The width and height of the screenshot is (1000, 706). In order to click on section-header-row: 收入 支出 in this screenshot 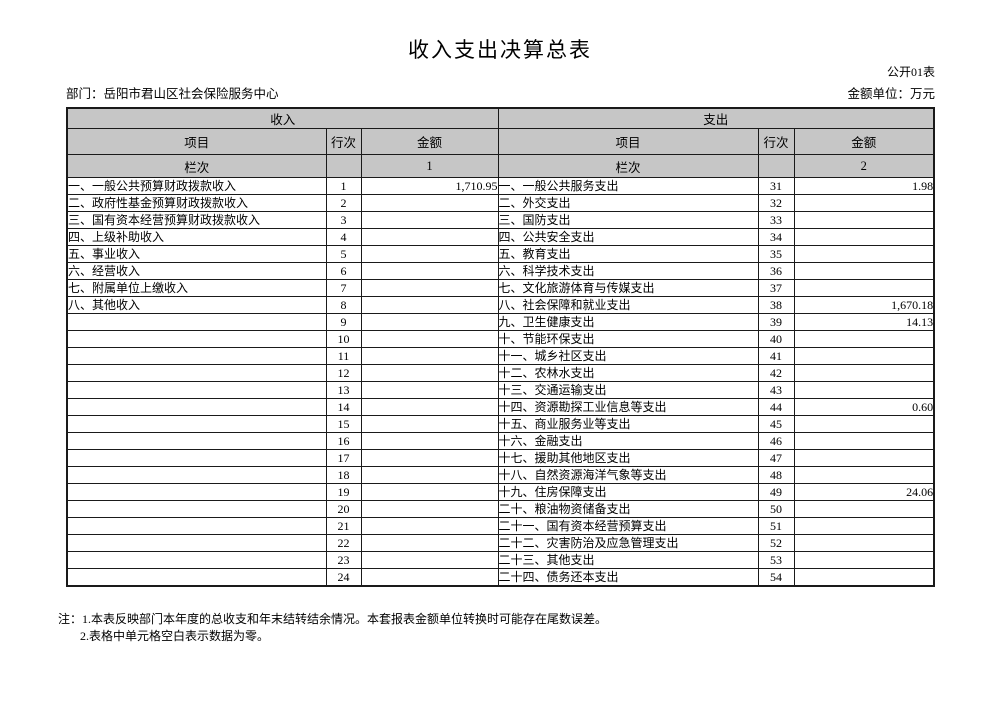, I will do `click(500, 118)`.